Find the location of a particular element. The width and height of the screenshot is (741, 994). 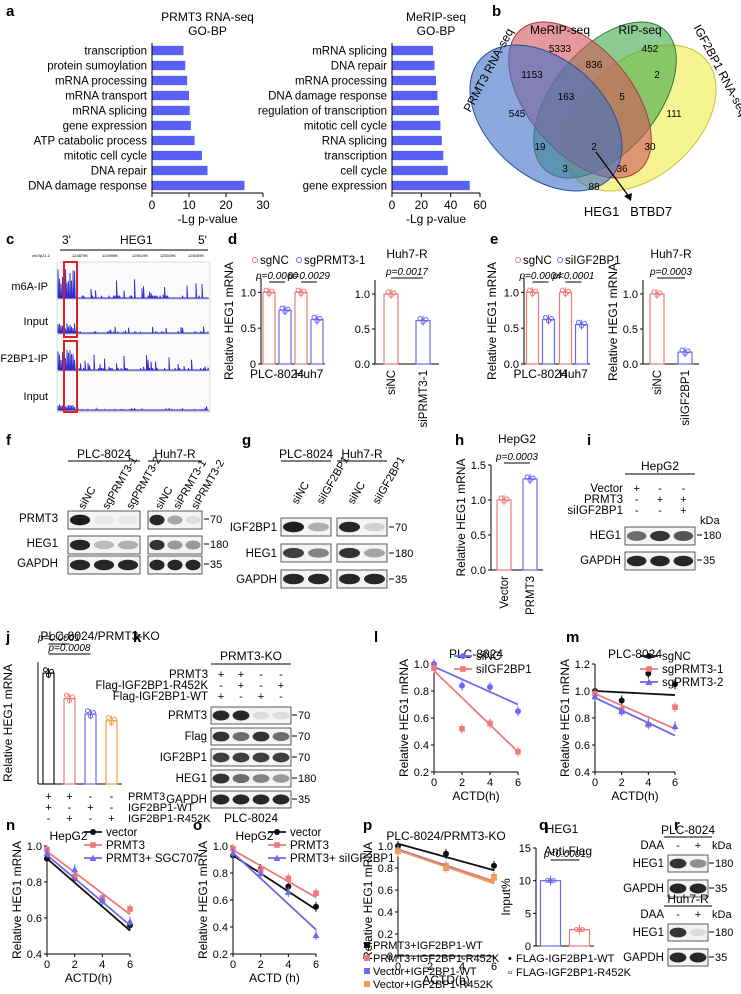

category-label: regulation of transcription is located at coordinates (322, 112).